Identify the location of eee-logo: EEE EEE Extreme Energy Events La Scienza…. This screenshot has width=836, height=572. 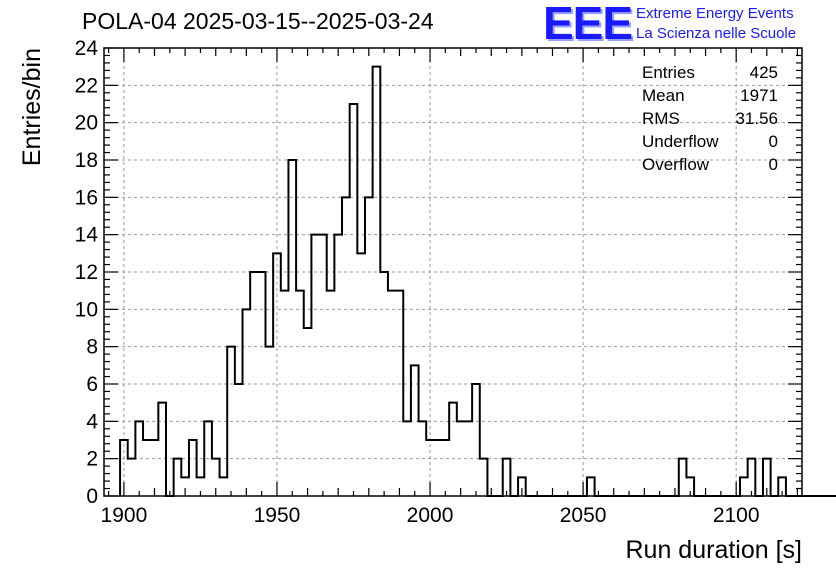
(688, 25).